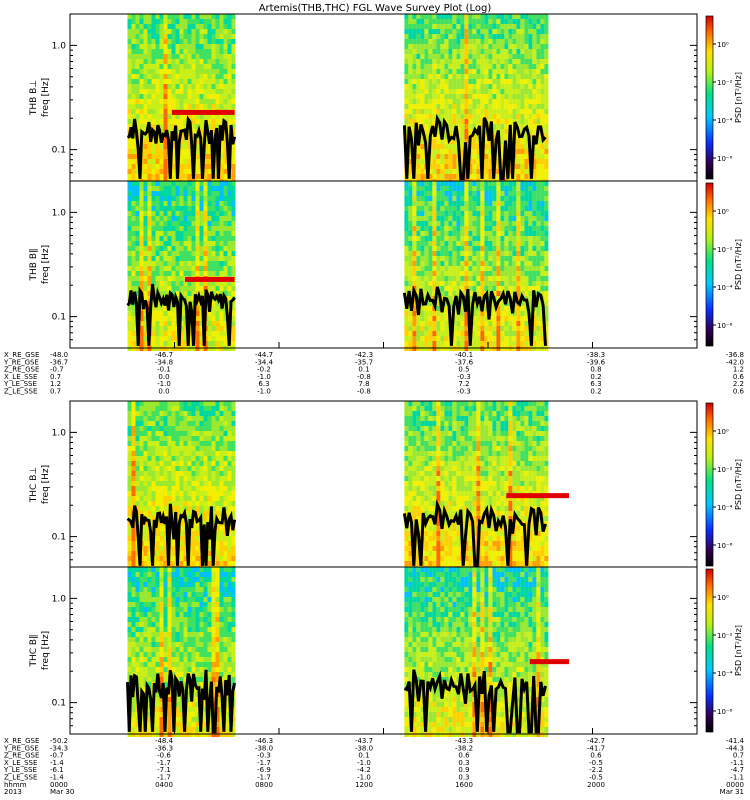 This screenshot has height=800, width=750. I want to click on colorbar, so click(709, 650).